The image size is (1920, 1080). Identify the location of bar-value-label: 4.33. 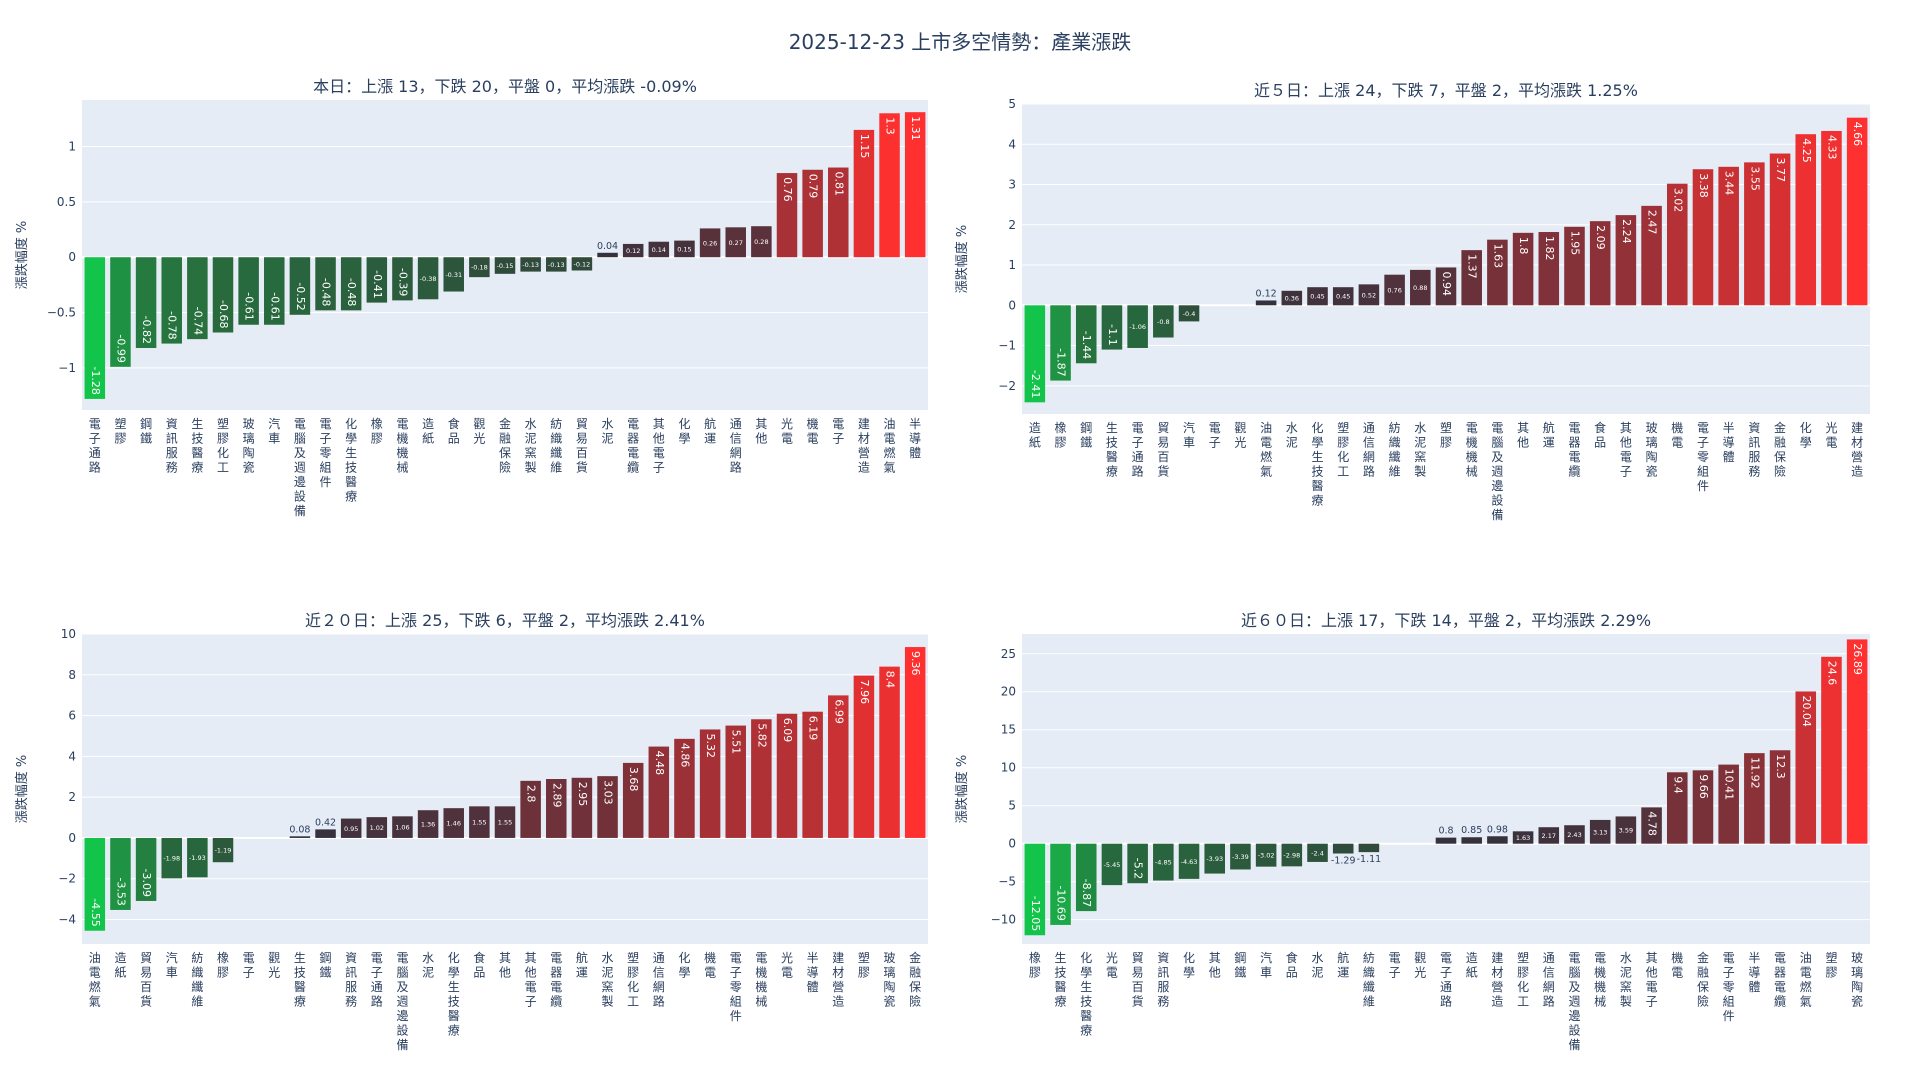
(1831, 147).